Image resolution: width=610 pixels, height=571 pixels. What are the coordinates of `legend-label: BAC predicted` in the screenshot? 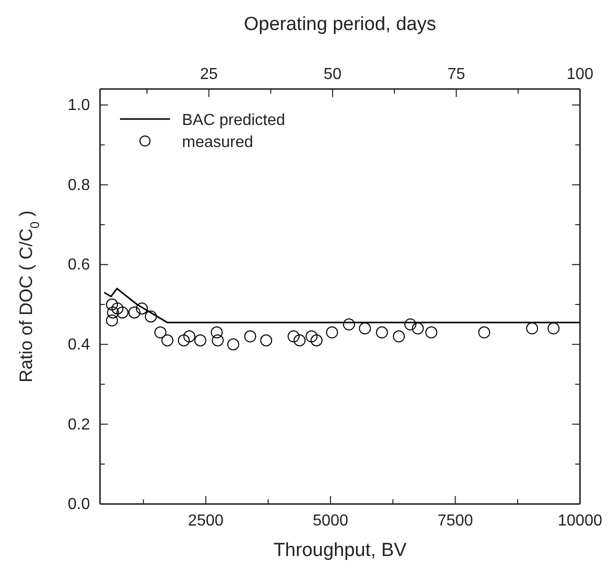 It's located at (234, 120).